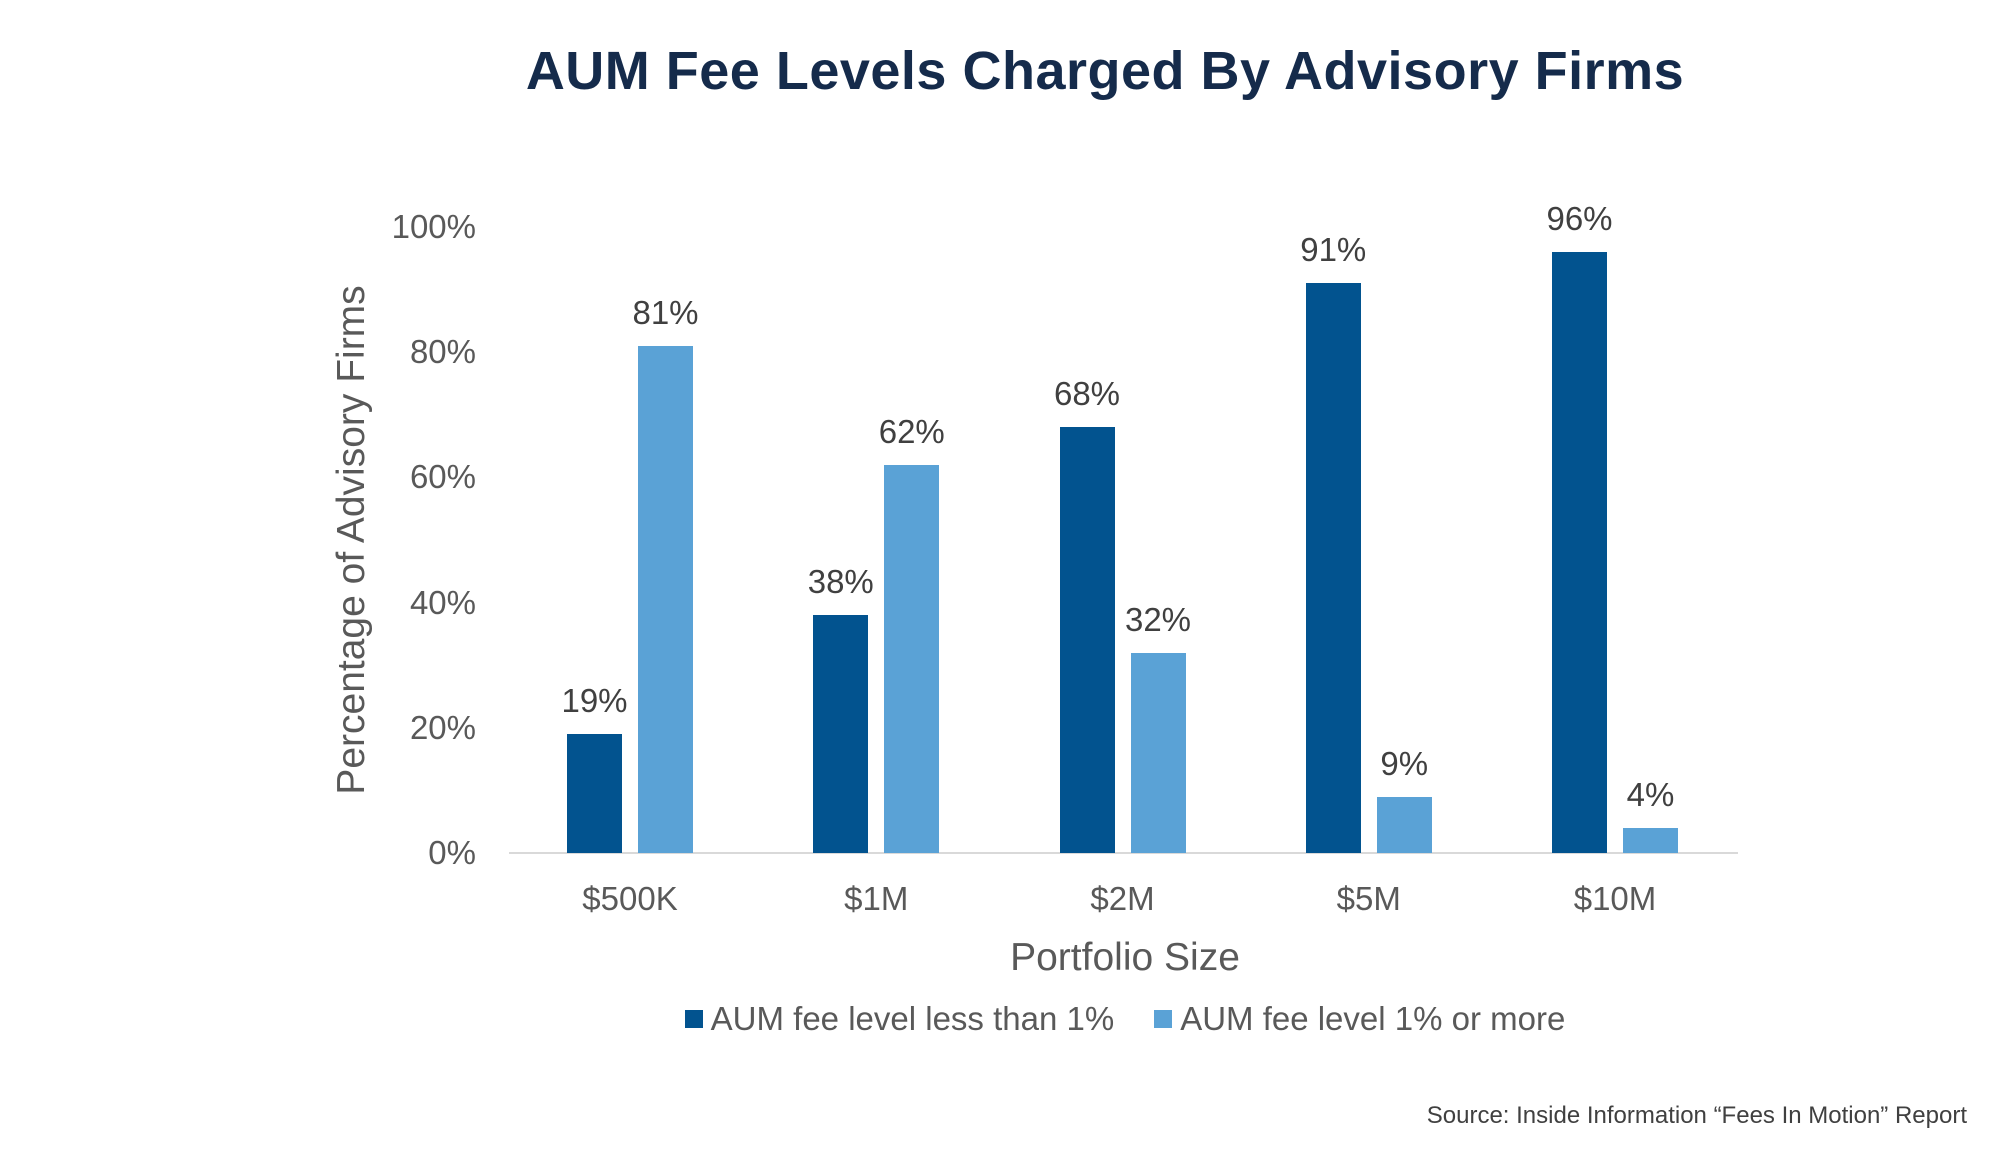 This screenshot has height=1163, width=2000. I want to click on y-tick-label: 20%, so click(442, 727).